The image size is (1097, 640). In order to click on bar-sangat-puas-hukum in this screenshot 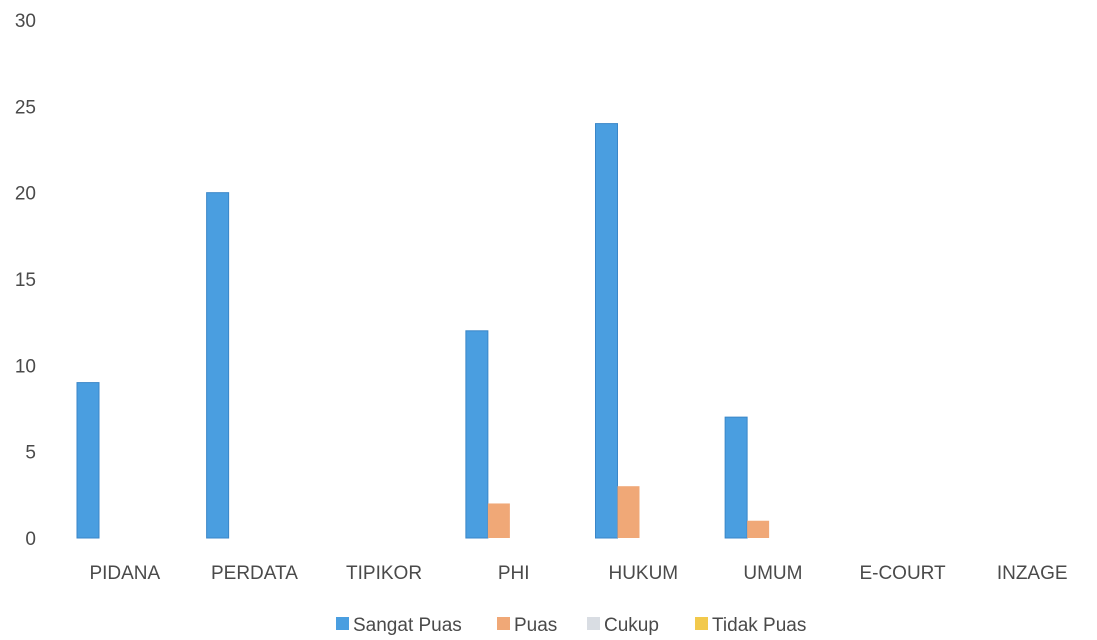, I will do `click(606, 331)`.